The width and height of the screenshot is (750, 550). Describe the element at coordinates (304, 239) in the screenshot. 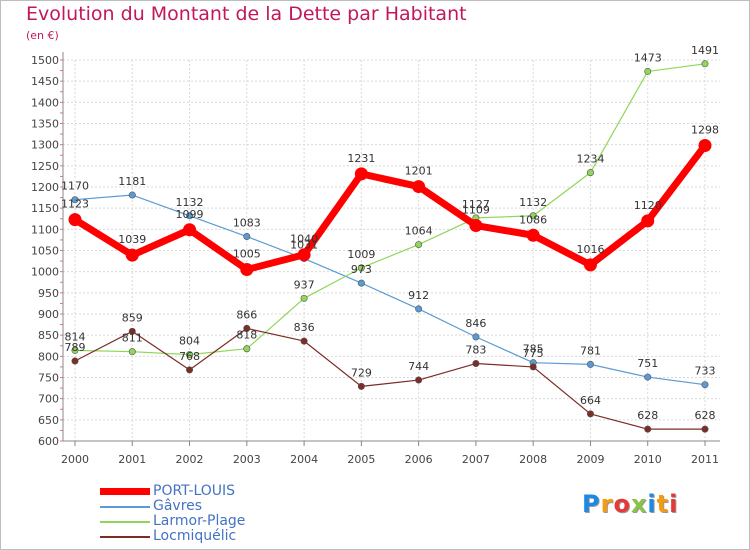

I see `data-label: 1040` at that location.